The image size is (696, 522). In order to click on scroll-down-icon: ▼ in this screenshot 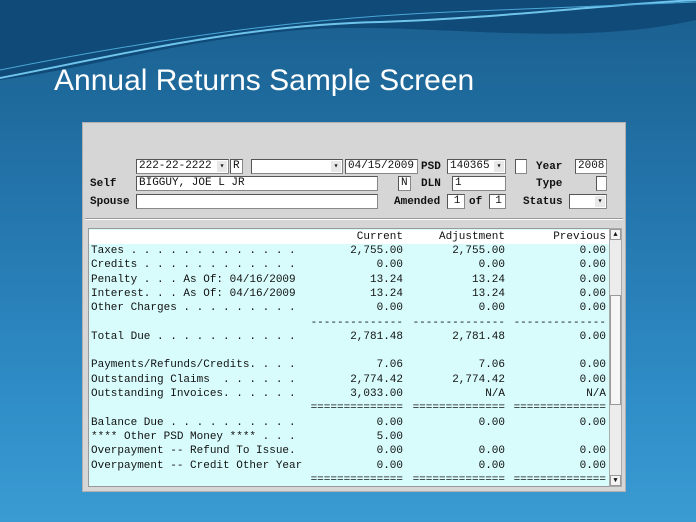, I will do `click(615, 480)`.